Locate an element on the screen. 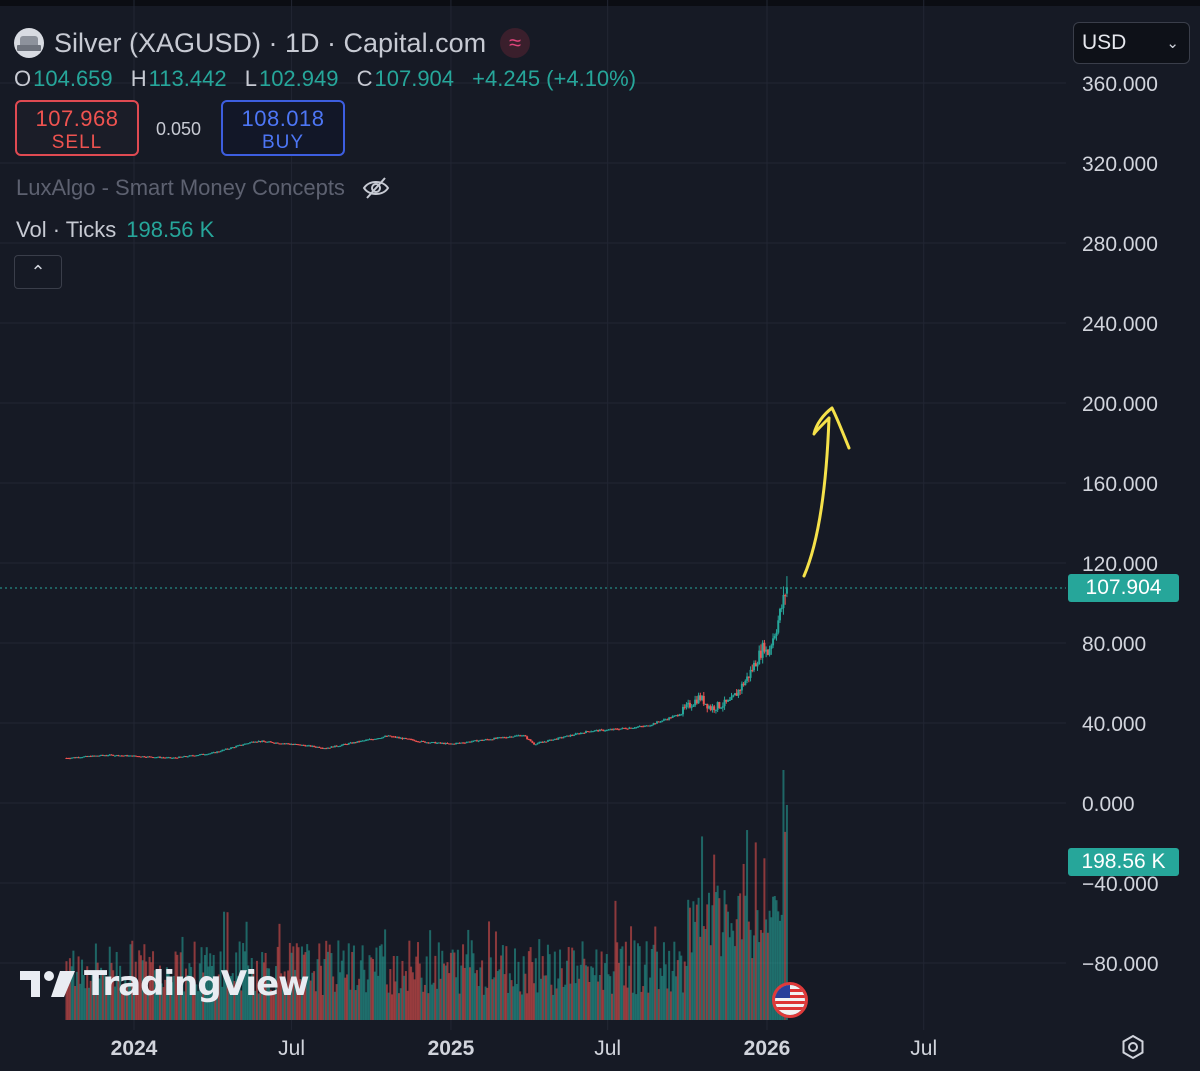 This screenshot has width=1200, height=1071. live-data-icon: ≈ is located at coordinates (515, 43).